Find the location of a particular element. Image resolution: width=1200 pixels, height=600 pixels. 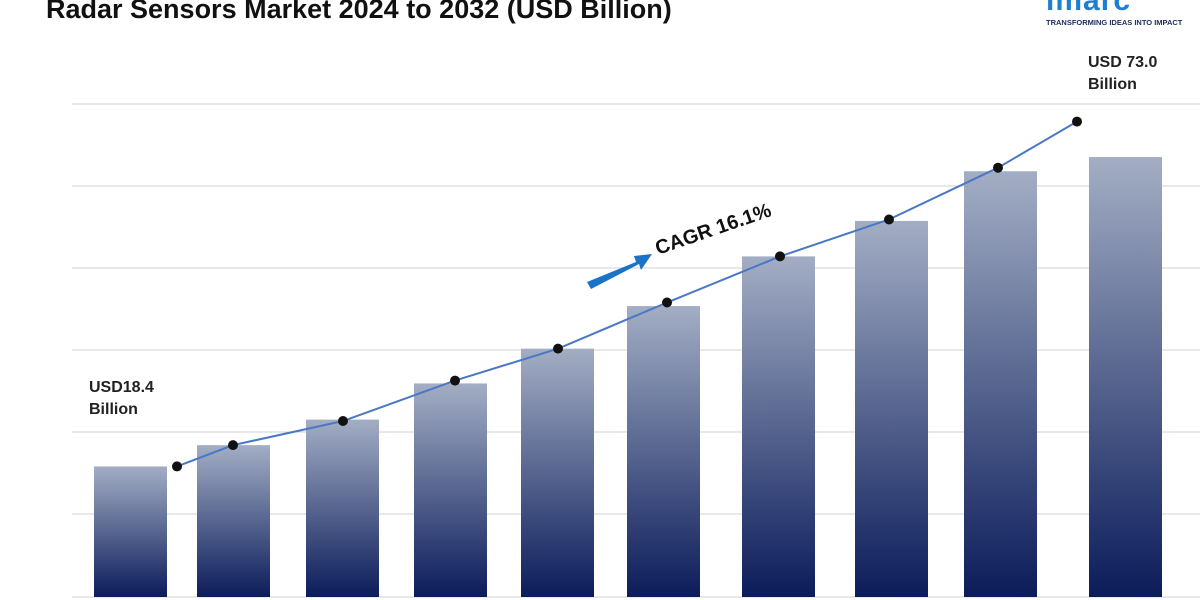

bar-2026 is located at coordinates (342, 508).